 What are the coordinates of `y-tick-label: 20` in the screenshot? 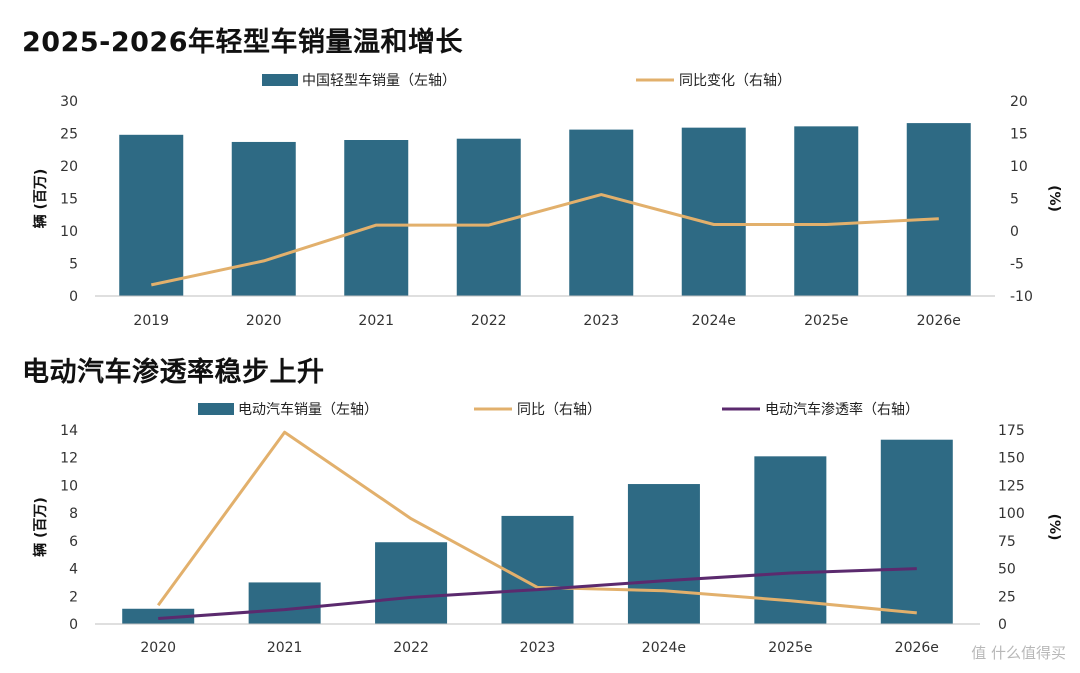 It's located at (69, 167).